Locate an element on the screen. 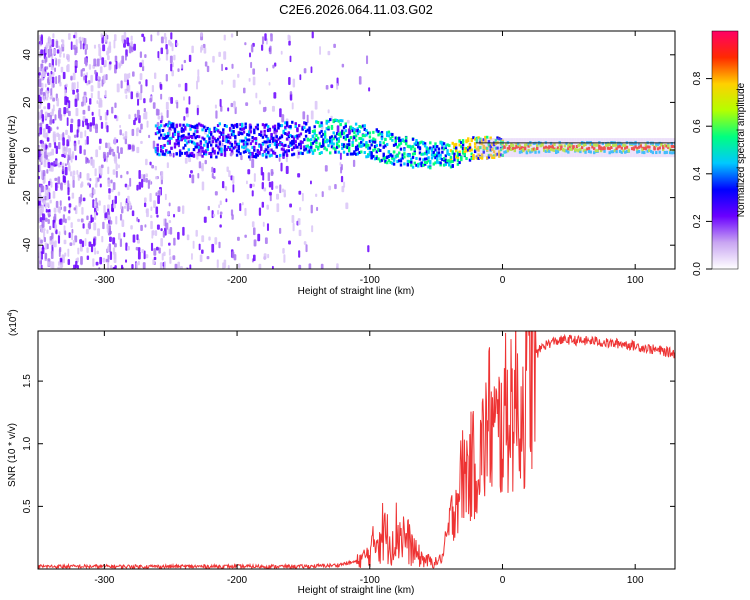  colorbar-gradient is located at coordinates (725, 150).